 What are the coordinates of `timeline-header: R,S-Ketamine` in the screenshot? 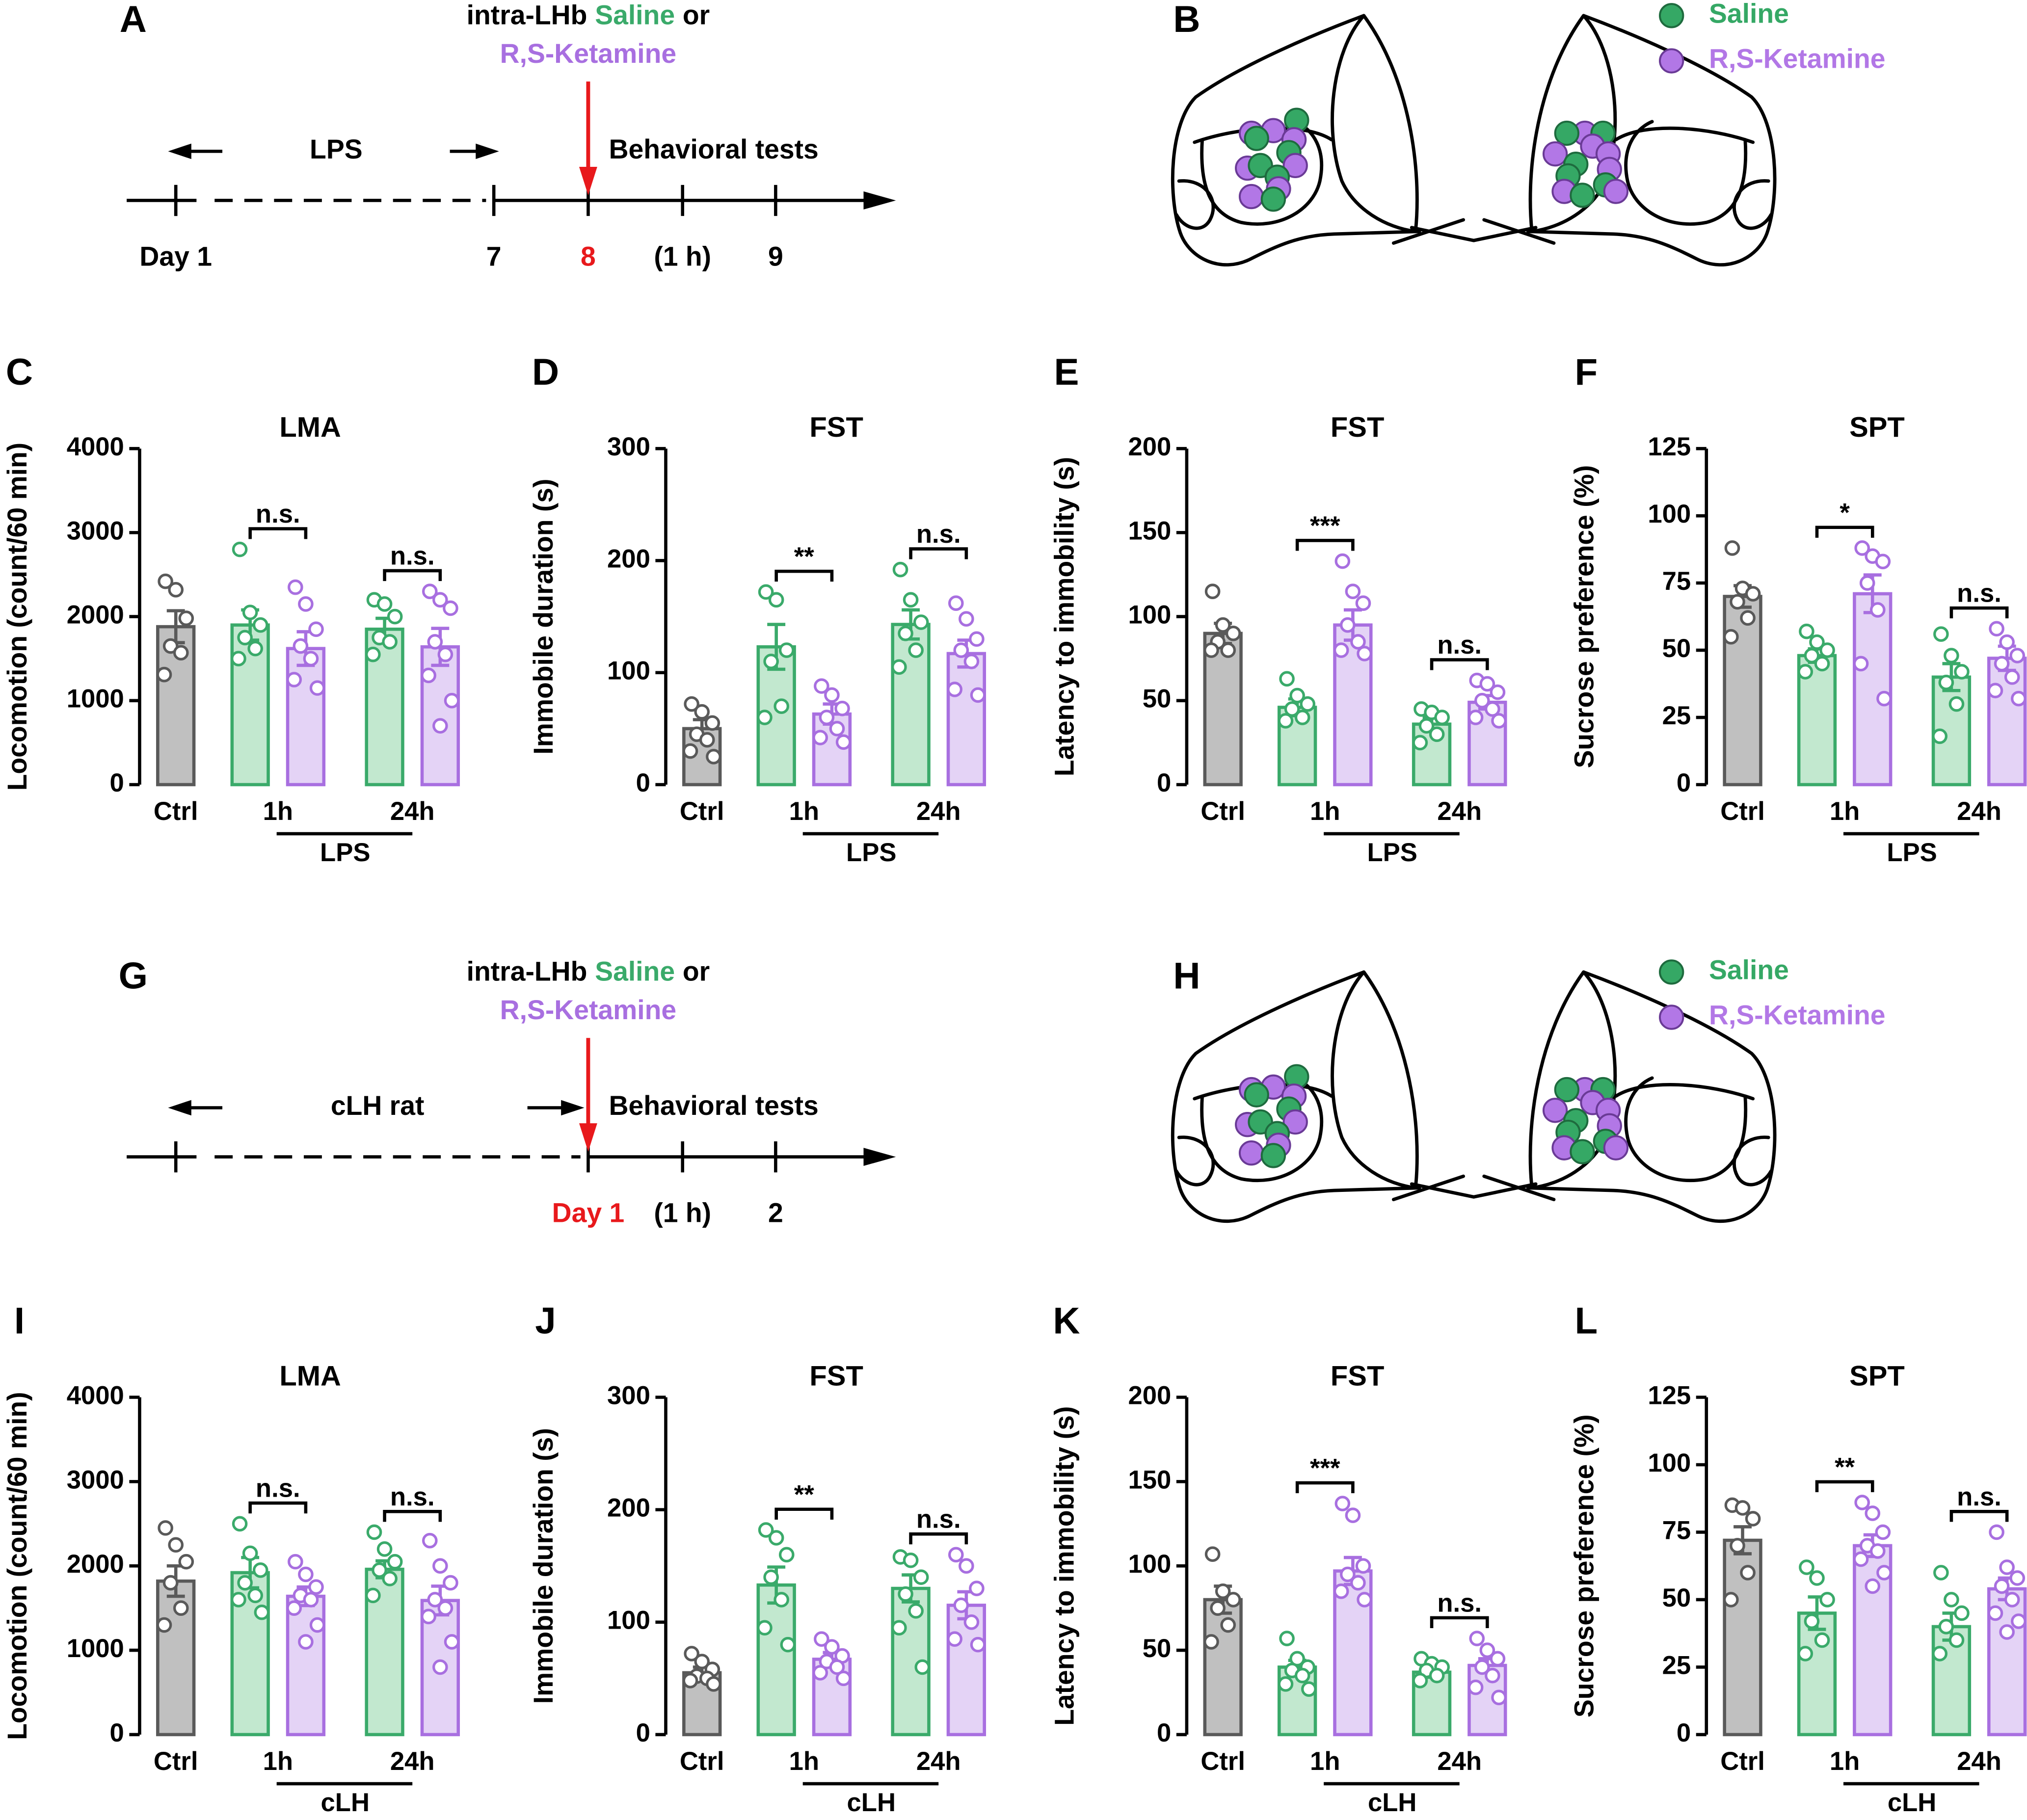 It's located at (588, 1010).